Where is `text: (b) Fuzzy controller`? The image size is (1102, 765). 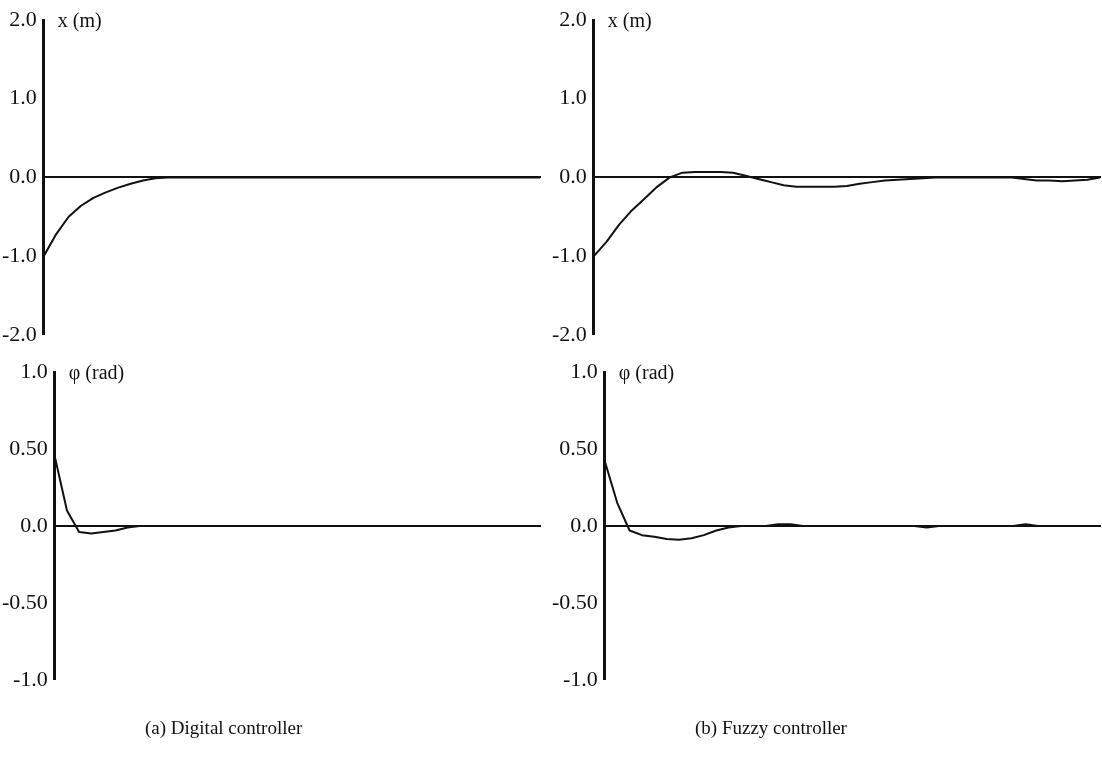
text: (b) Fuzzy controller is located at coordinates (771, 728).